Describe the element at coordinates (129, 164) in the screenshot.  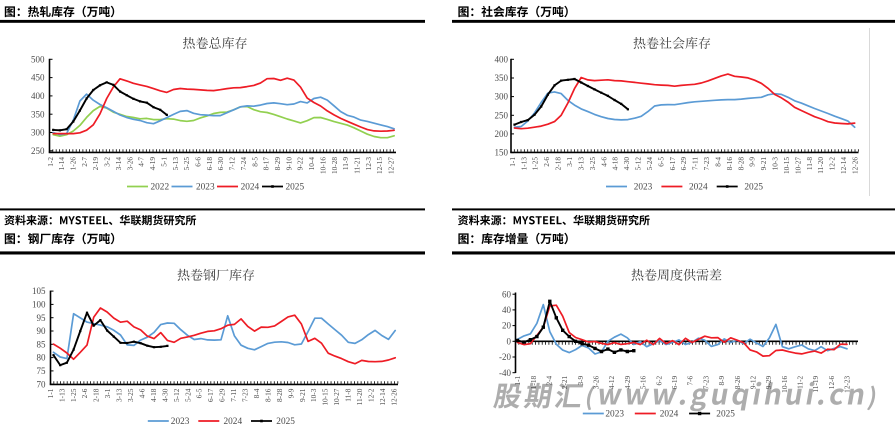
I see `svg-text: 3-26` at that location.